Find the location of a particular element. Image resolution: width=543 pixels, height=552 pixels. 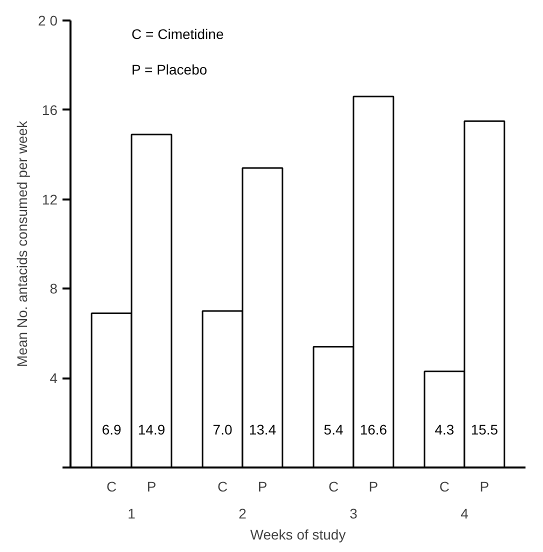

annotation: C = Cimetidine is located at coordinates (178, 34).